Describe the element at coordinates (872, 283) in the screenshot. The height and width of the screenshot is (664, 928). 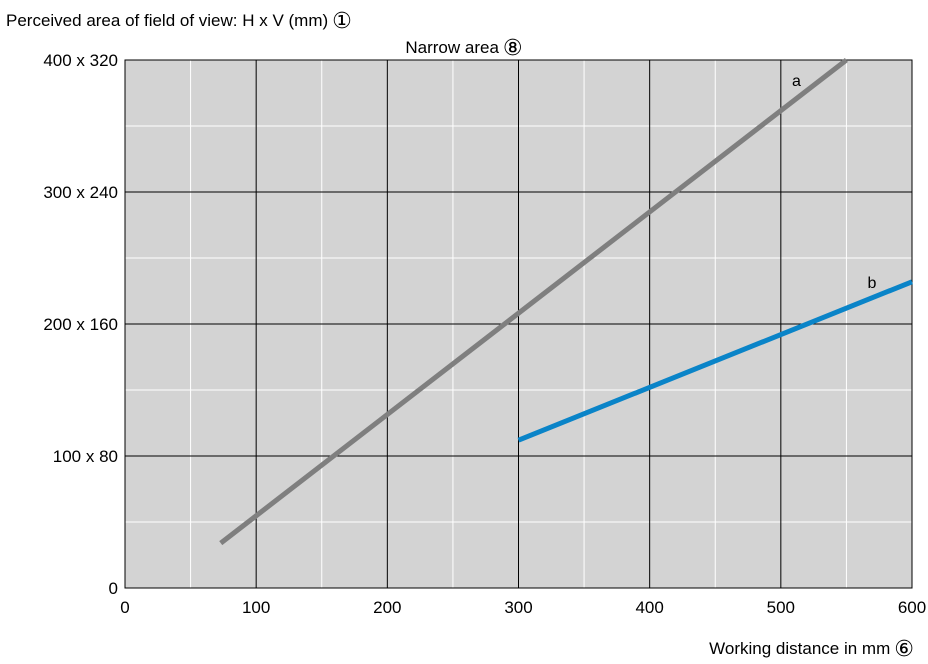
I see `series-label-b: b` at that location.